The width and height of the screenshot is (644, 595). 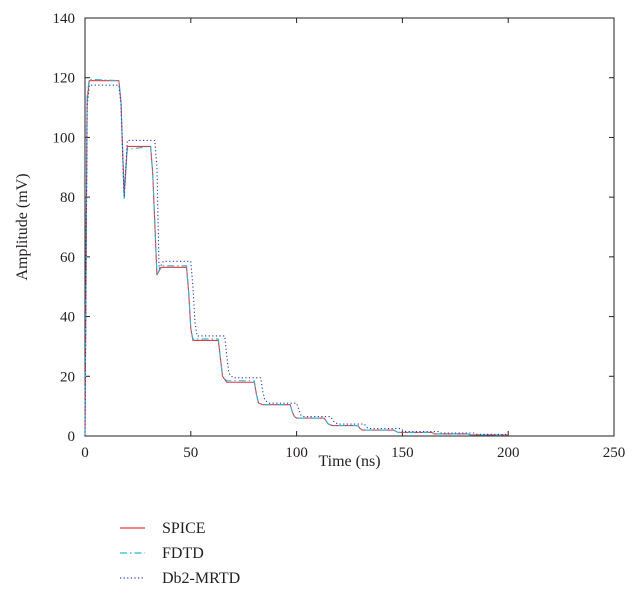 What do you see at coordinates (85, 453) in the screenshot?
I see `x-tick-label: 0` at bounding box center [85, 453].